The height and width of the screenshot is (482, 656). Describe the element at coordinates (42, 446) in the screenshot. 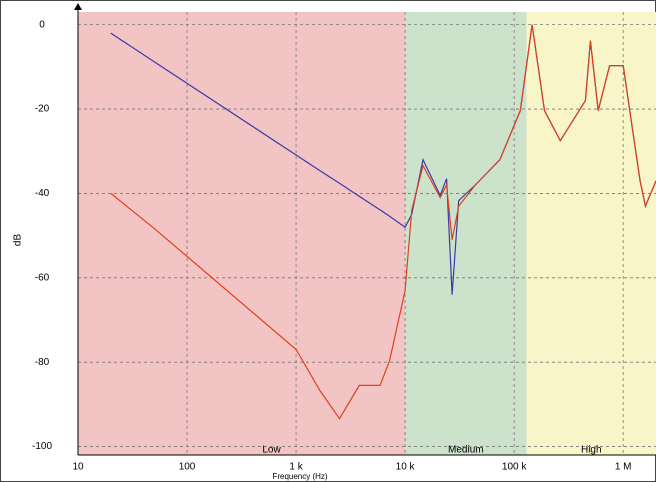

I see `y-tick-label: -100` at that location.